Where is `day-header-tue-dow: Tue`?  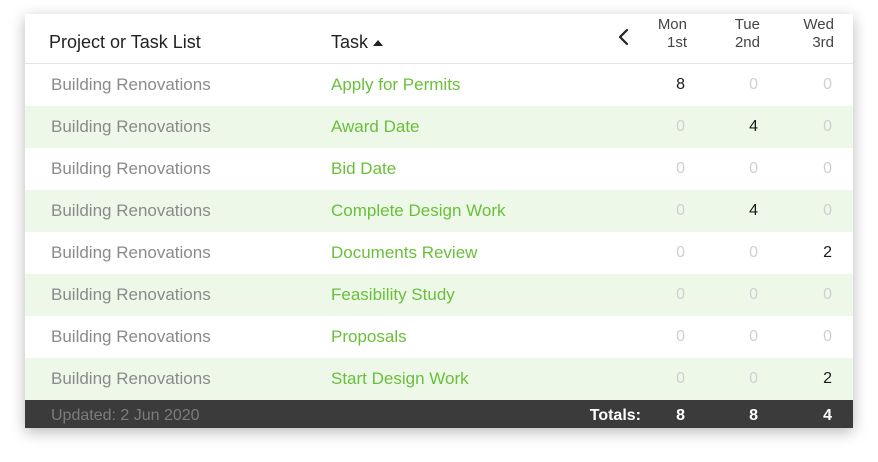 day-header-tue-dow: Tue is located at coordinates (747, 24).